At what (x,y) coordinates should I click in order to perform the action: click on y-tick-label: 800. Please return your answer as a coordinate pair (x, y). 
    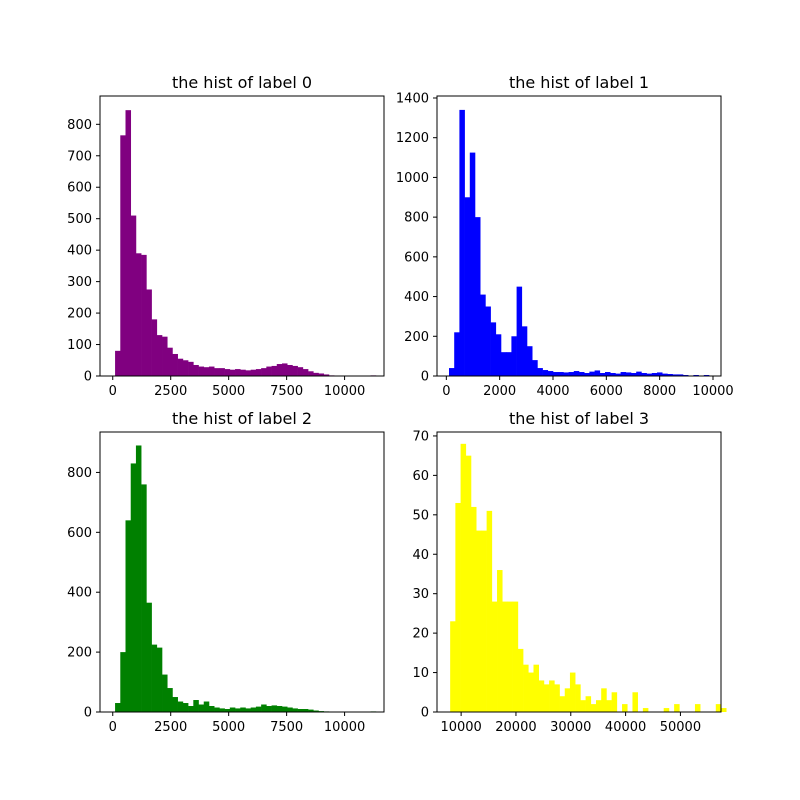
    Looking at the image, I should click on (416, 218).